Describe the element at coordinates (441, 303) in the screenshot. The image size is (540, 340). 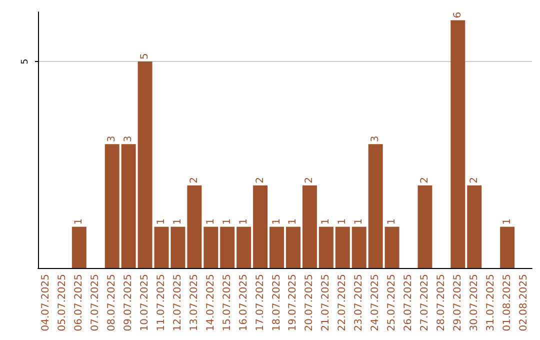
I see `x-tick-label: 28.07.2025` at that location.